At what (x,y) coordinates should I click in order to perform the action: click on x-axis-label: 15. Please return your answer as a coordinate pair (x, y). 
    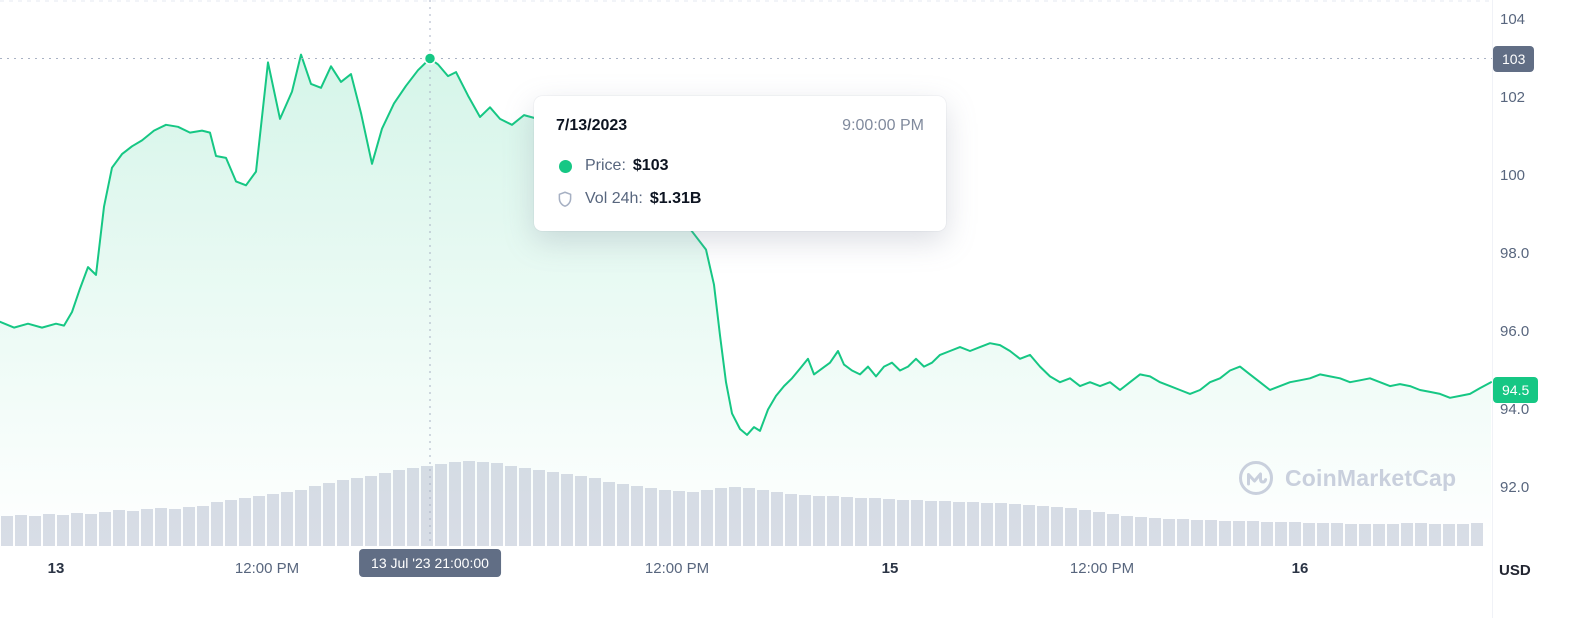
    Looking at the image, I should click on (890, 568).